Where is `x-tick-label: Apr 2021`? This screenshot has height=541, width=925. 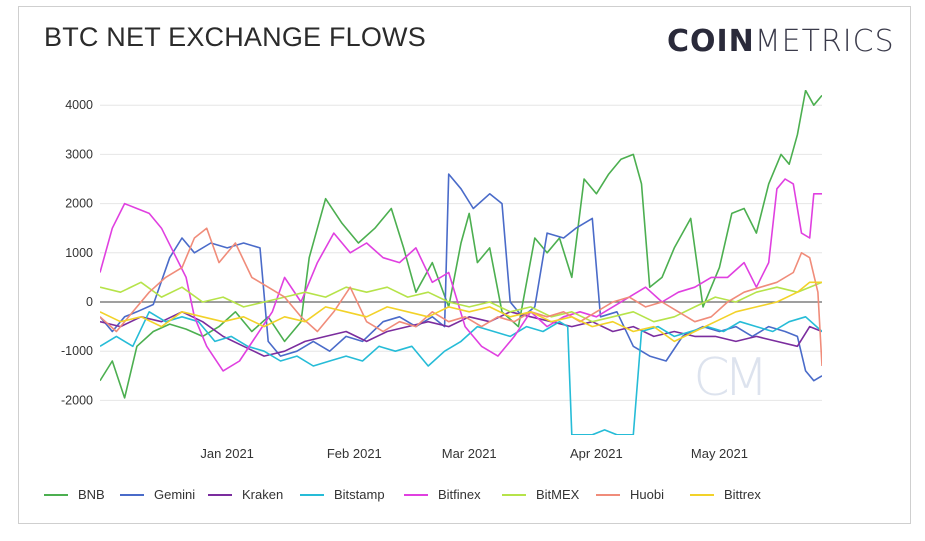
x-tick-label: Apr 2021 is located at coordinates (596, 453).